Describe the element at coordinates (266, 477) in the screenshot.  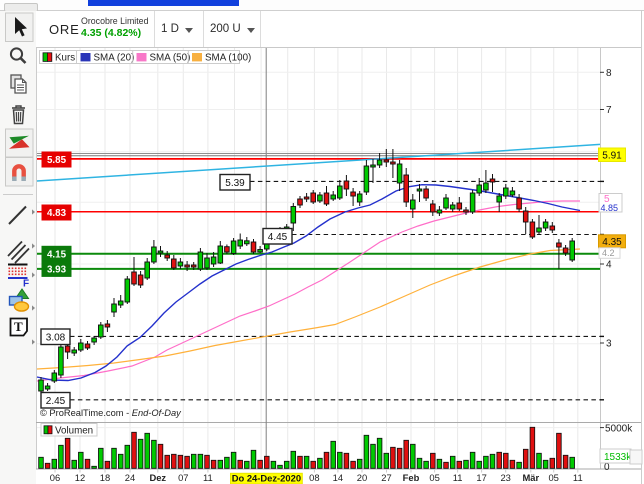
I see `svg-text: Do 24-Dez-2020` at that location.